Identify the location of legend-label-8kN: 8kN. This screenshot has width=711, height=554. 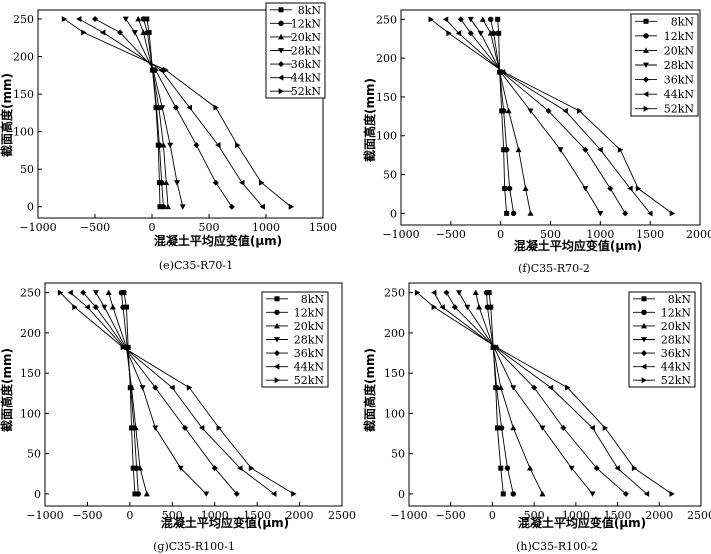
(683, 21).